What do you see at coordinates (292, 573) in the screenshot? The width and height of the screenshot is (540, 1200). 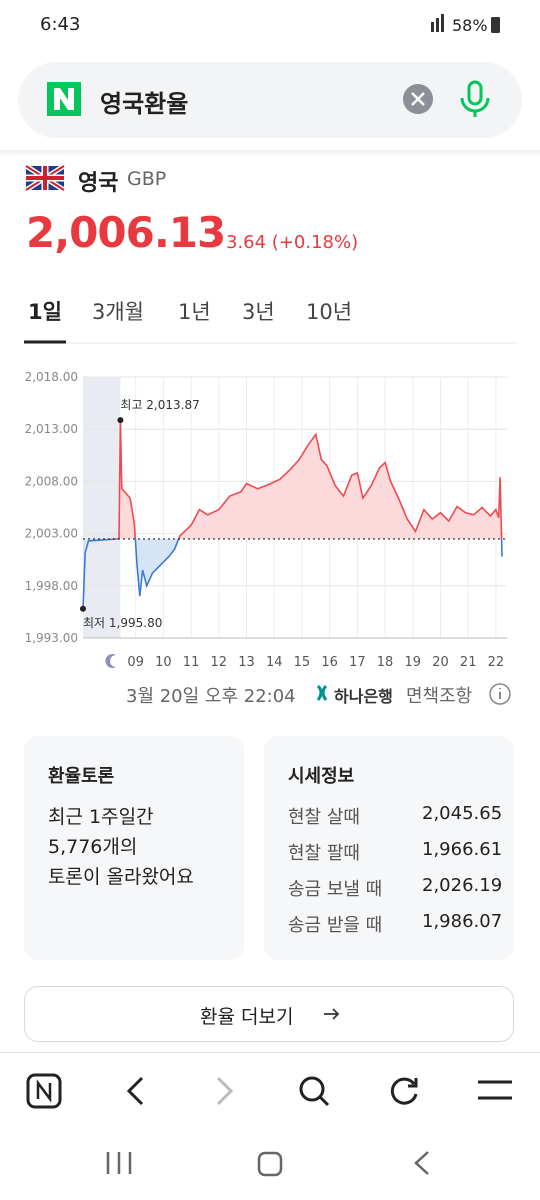 I see `line-down` at bounding box center [292, 573].